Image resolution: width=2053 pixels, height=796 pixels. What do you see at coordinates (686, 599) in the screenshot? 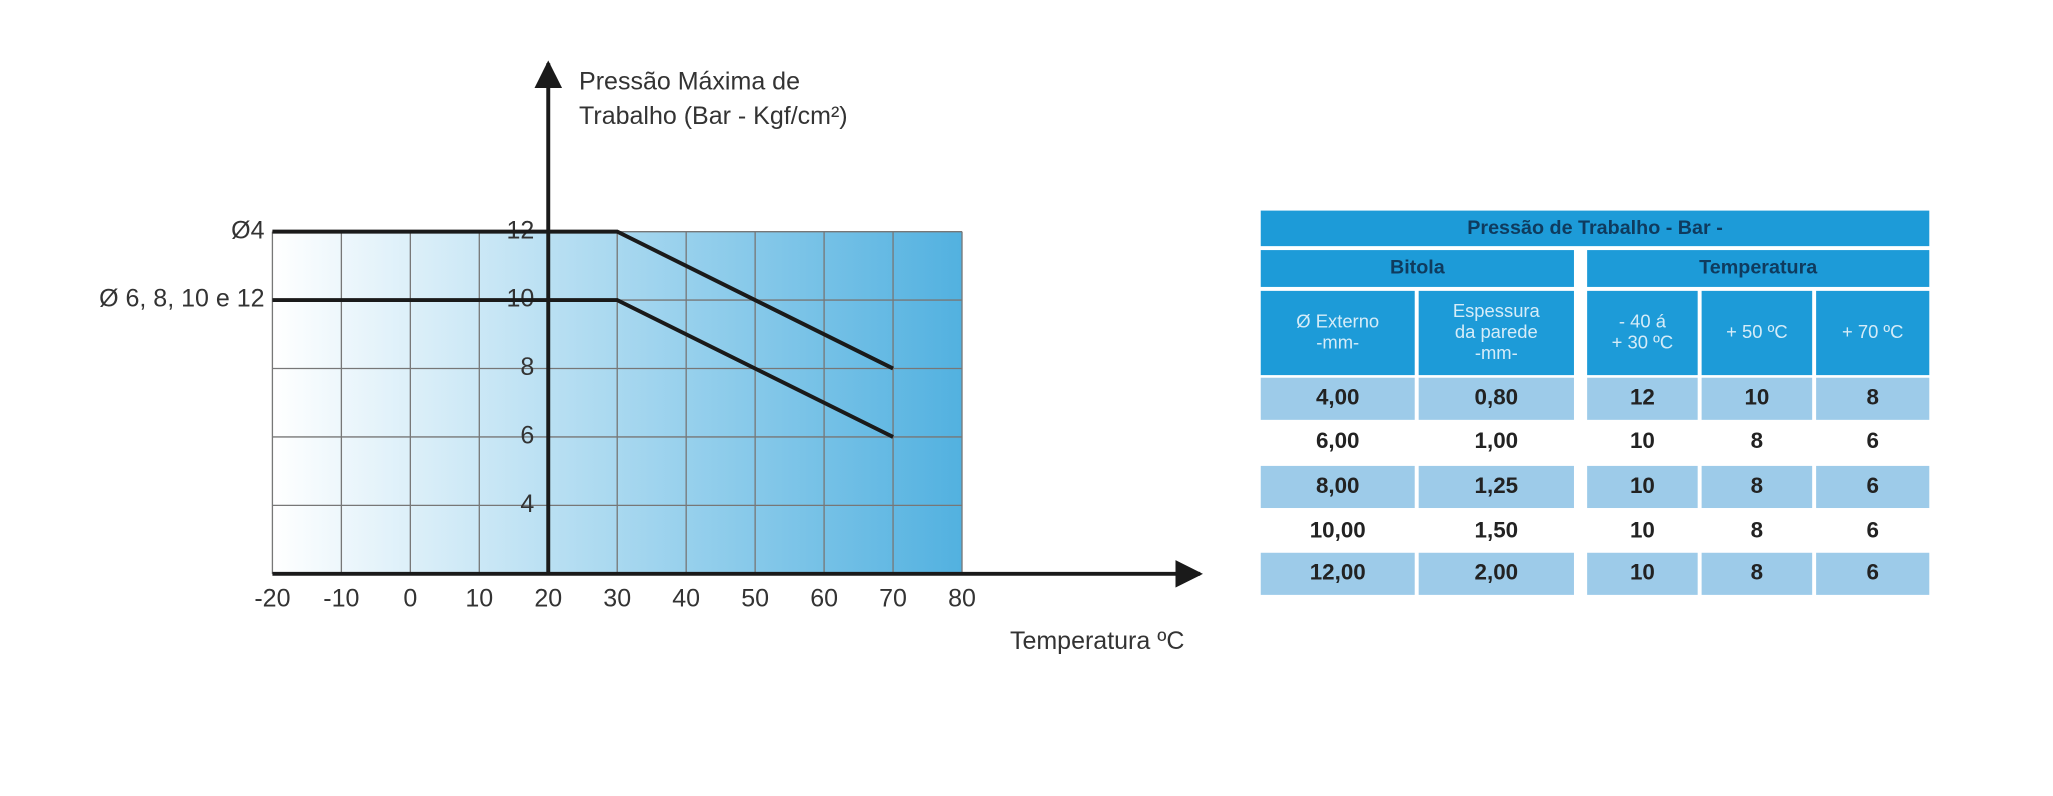
I see `x-tick-label: 40` at bounding box center [686, 599].